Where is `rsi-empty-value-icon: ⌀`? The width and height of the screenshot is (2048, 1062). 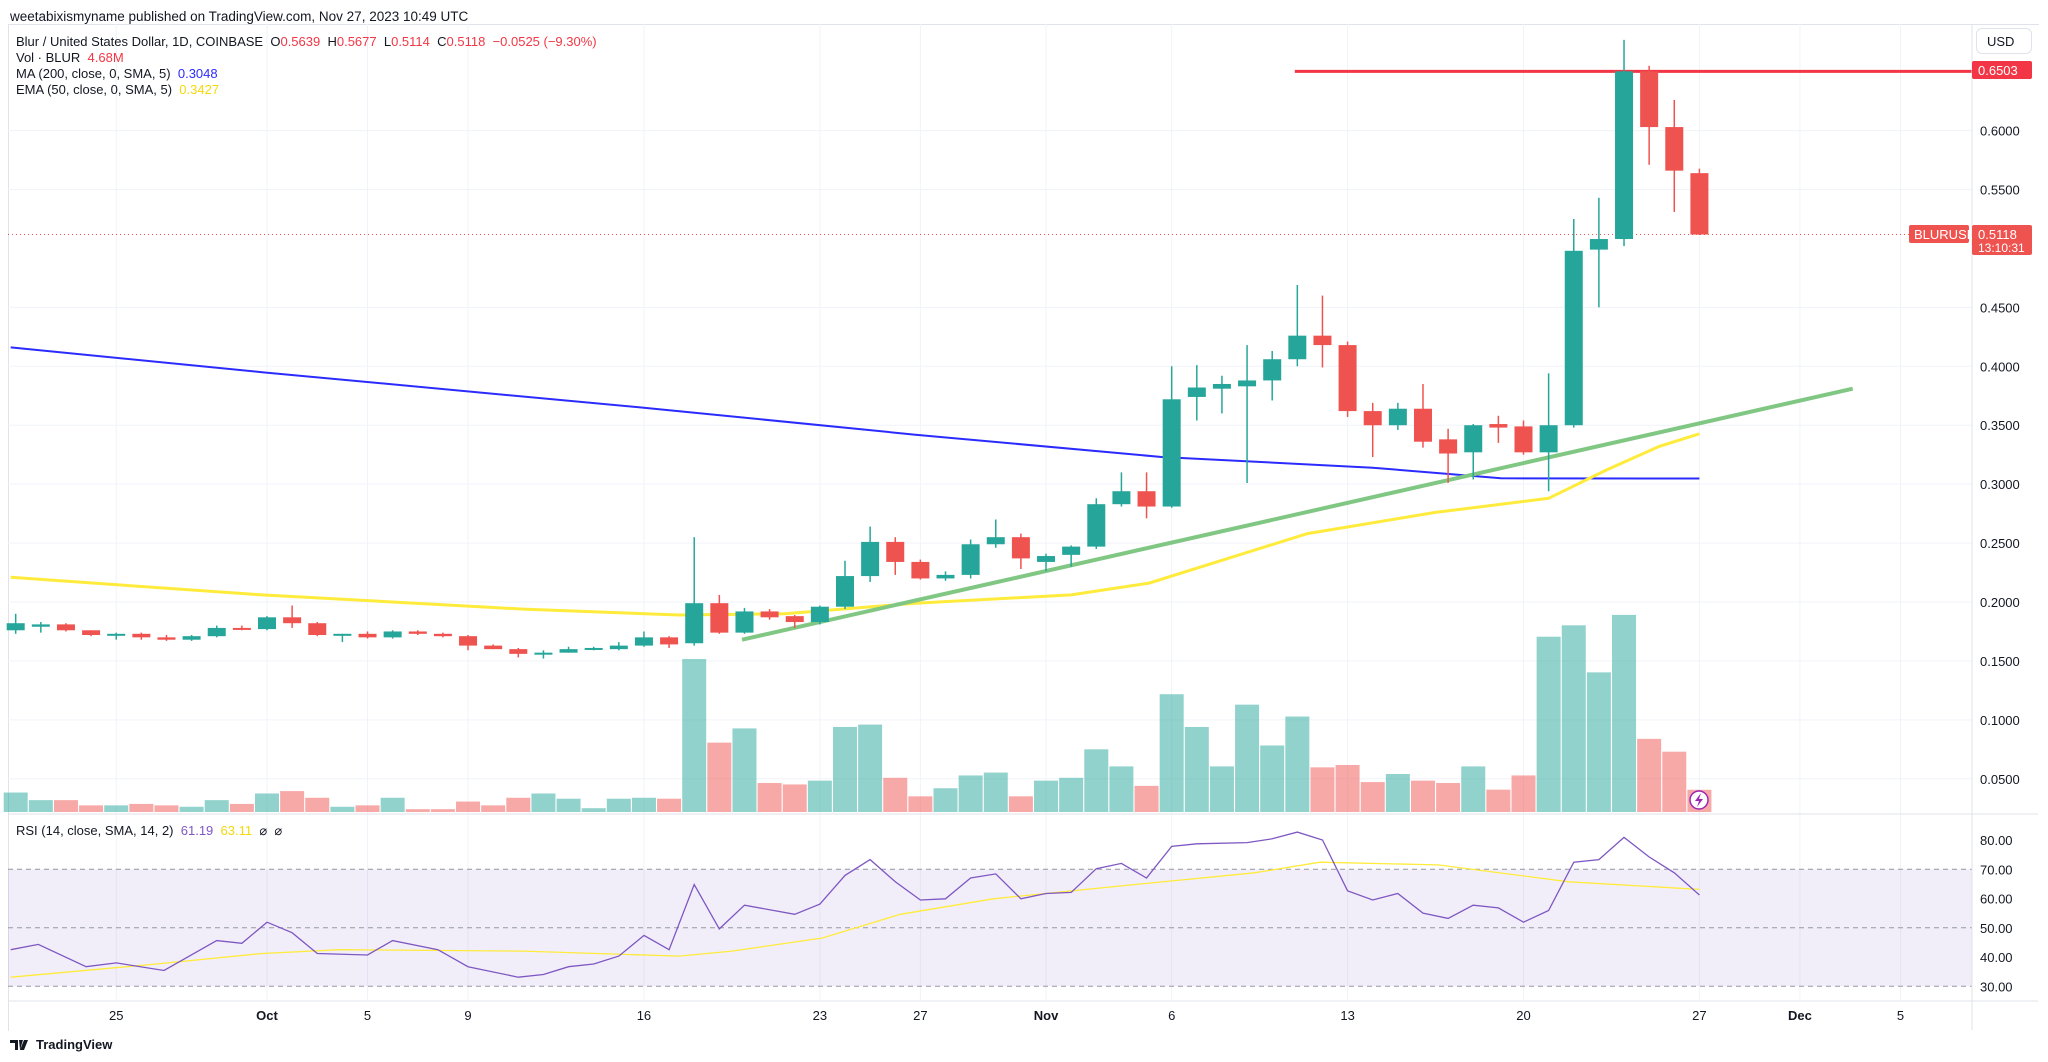 rsi-empty-value-icon: ⌀ is located at coordinates (278, 830).